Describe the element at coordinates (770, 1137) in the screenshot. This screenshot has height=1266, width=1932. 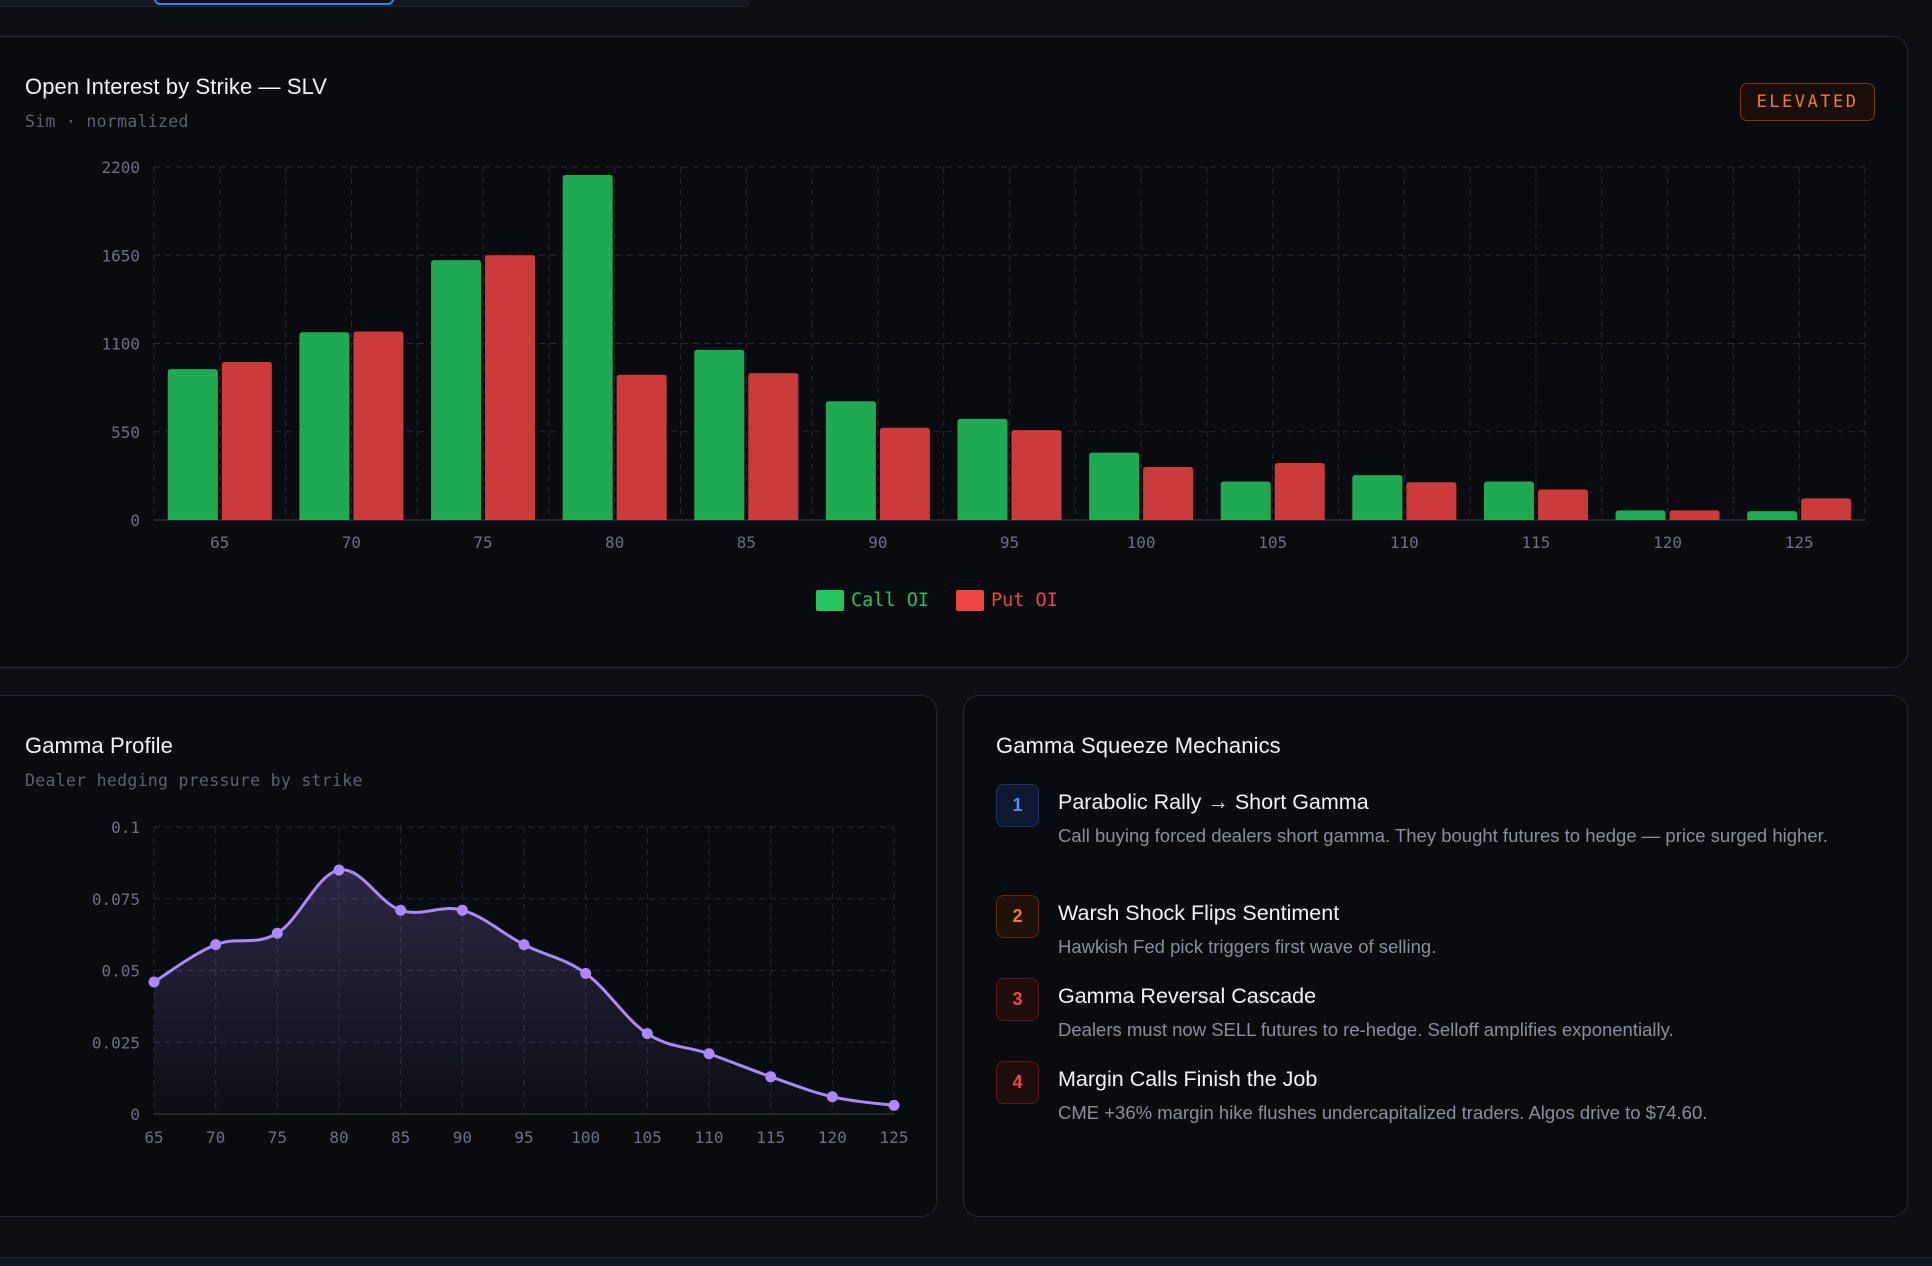
I see `gamma-x-tick-label: 115` at that location.